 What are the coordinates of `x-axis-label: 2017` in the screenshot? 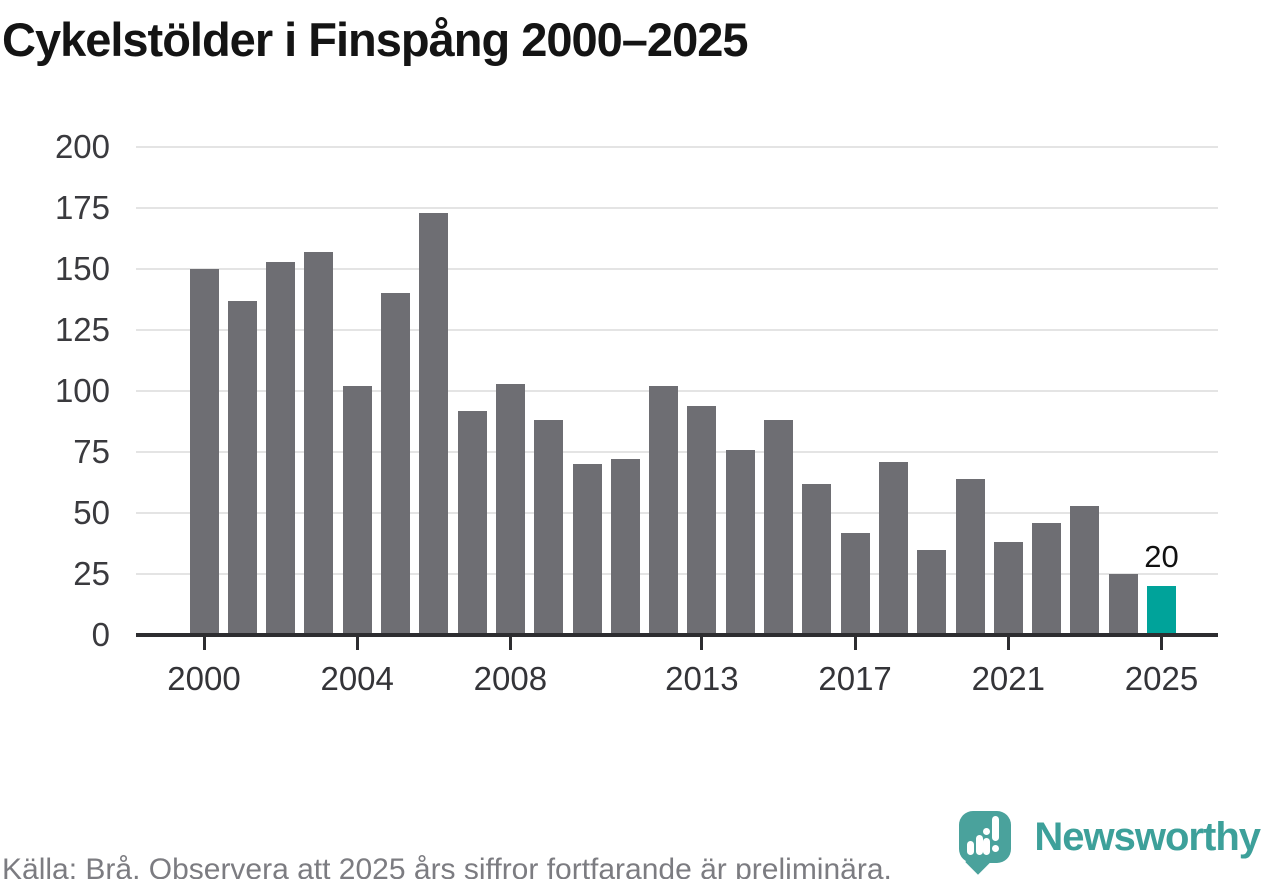 It's located at (855, 678).